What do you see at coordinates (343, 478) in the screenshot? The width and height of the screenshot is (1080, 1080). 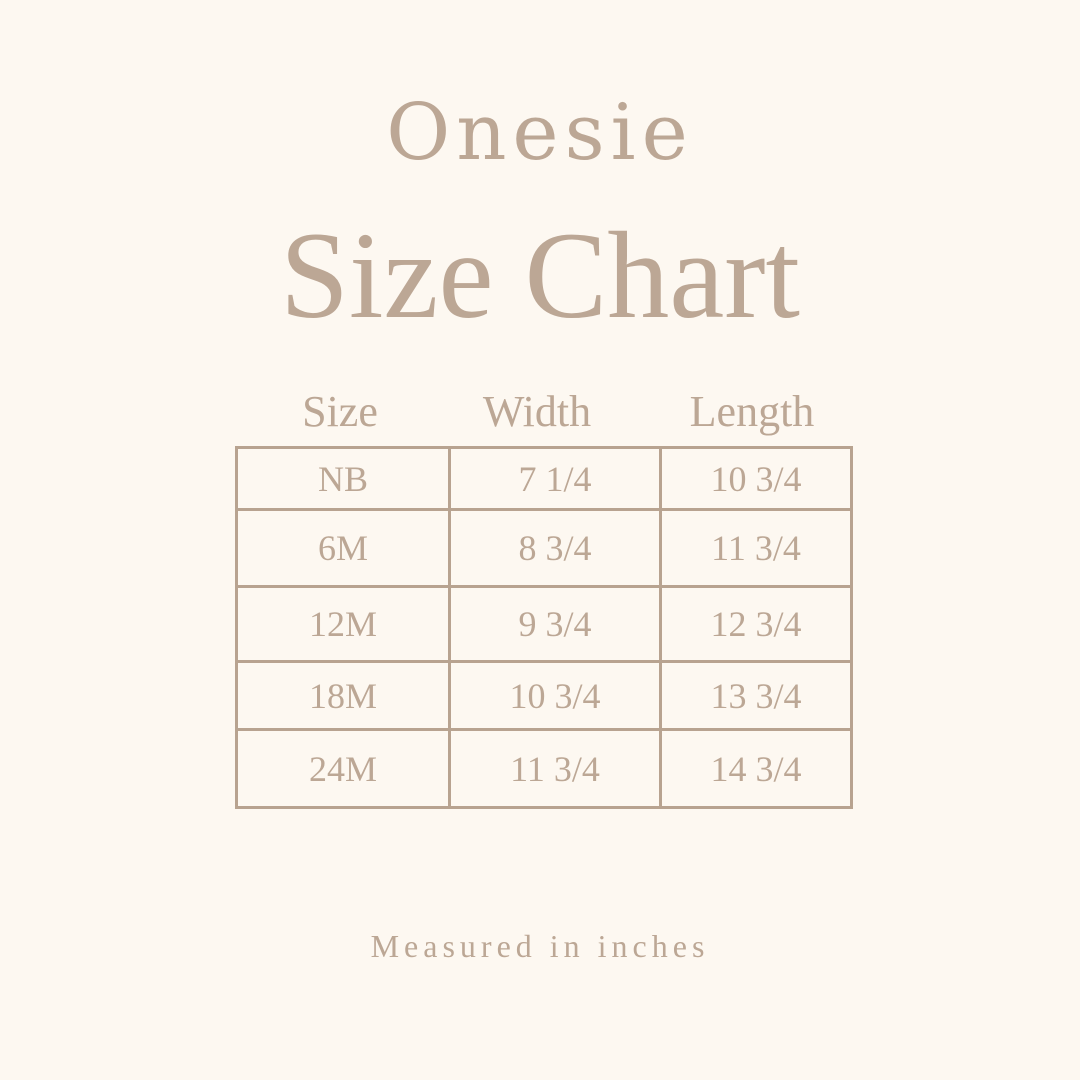 I see `cell-size: NB` at bounding box center [343, 478].